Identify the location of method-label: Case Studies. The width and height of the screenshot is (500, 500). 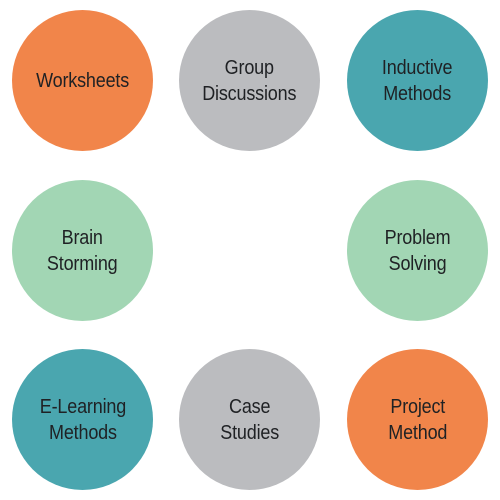
(249, 419).